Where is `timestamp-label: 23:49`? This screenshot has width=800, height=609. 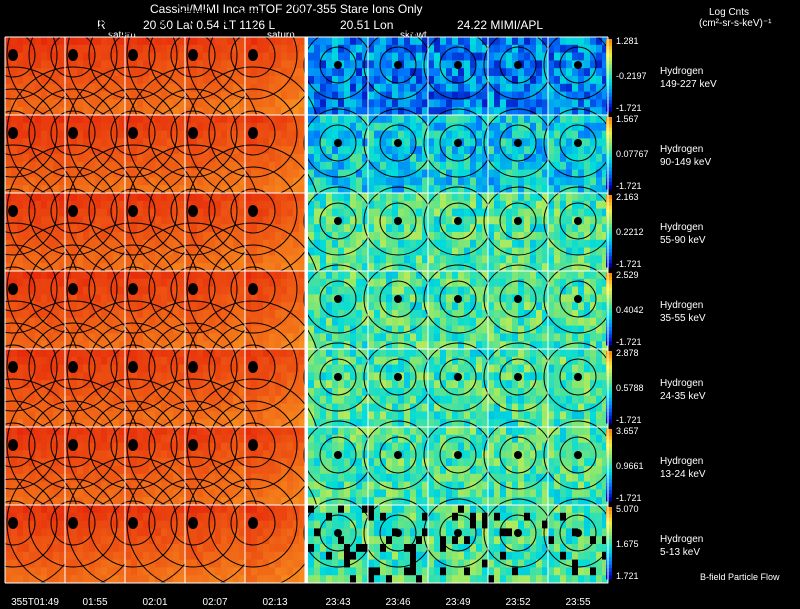
timestamp-label: 23:49 is located at coordinates (458, 602).